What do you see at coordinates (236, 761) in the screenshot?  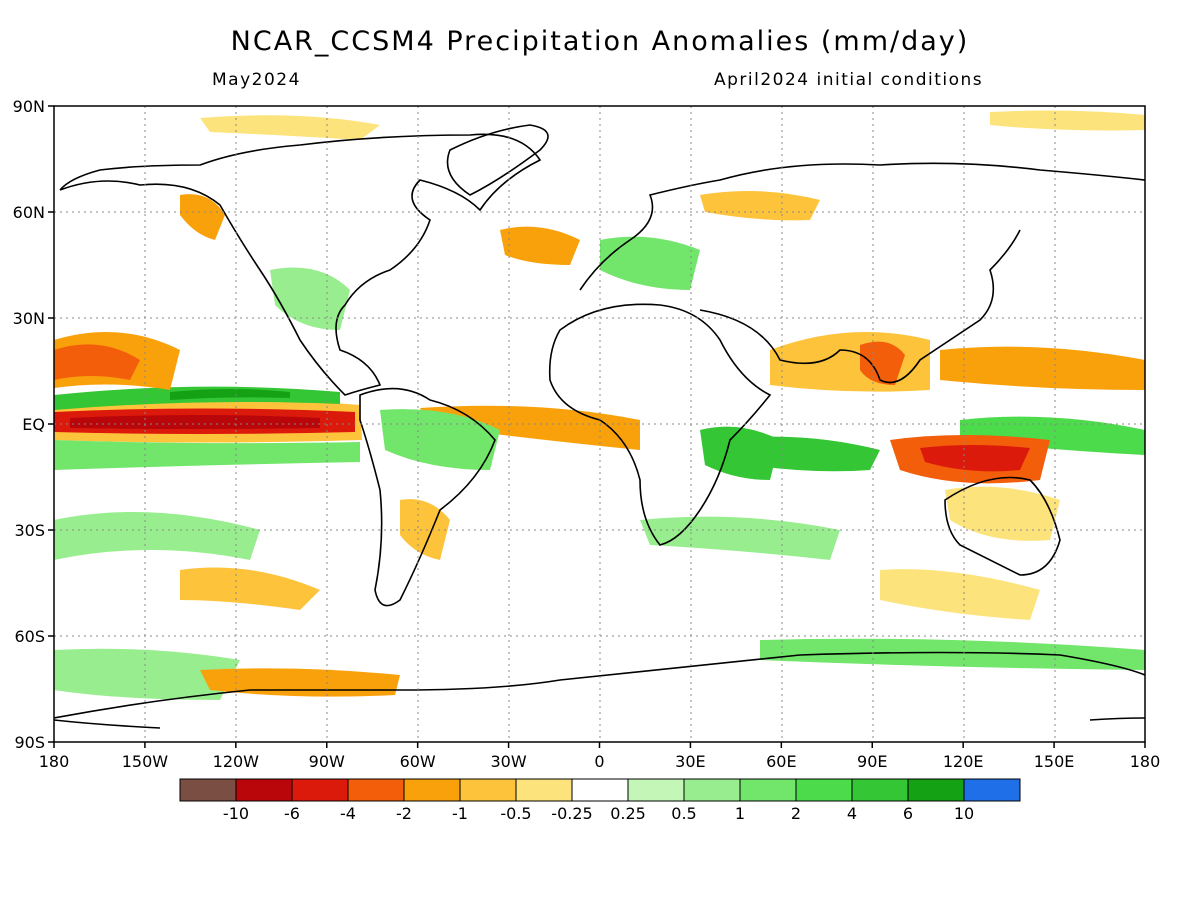 I see `lon-tick-label: 120W` at bounding box center [236, 761].